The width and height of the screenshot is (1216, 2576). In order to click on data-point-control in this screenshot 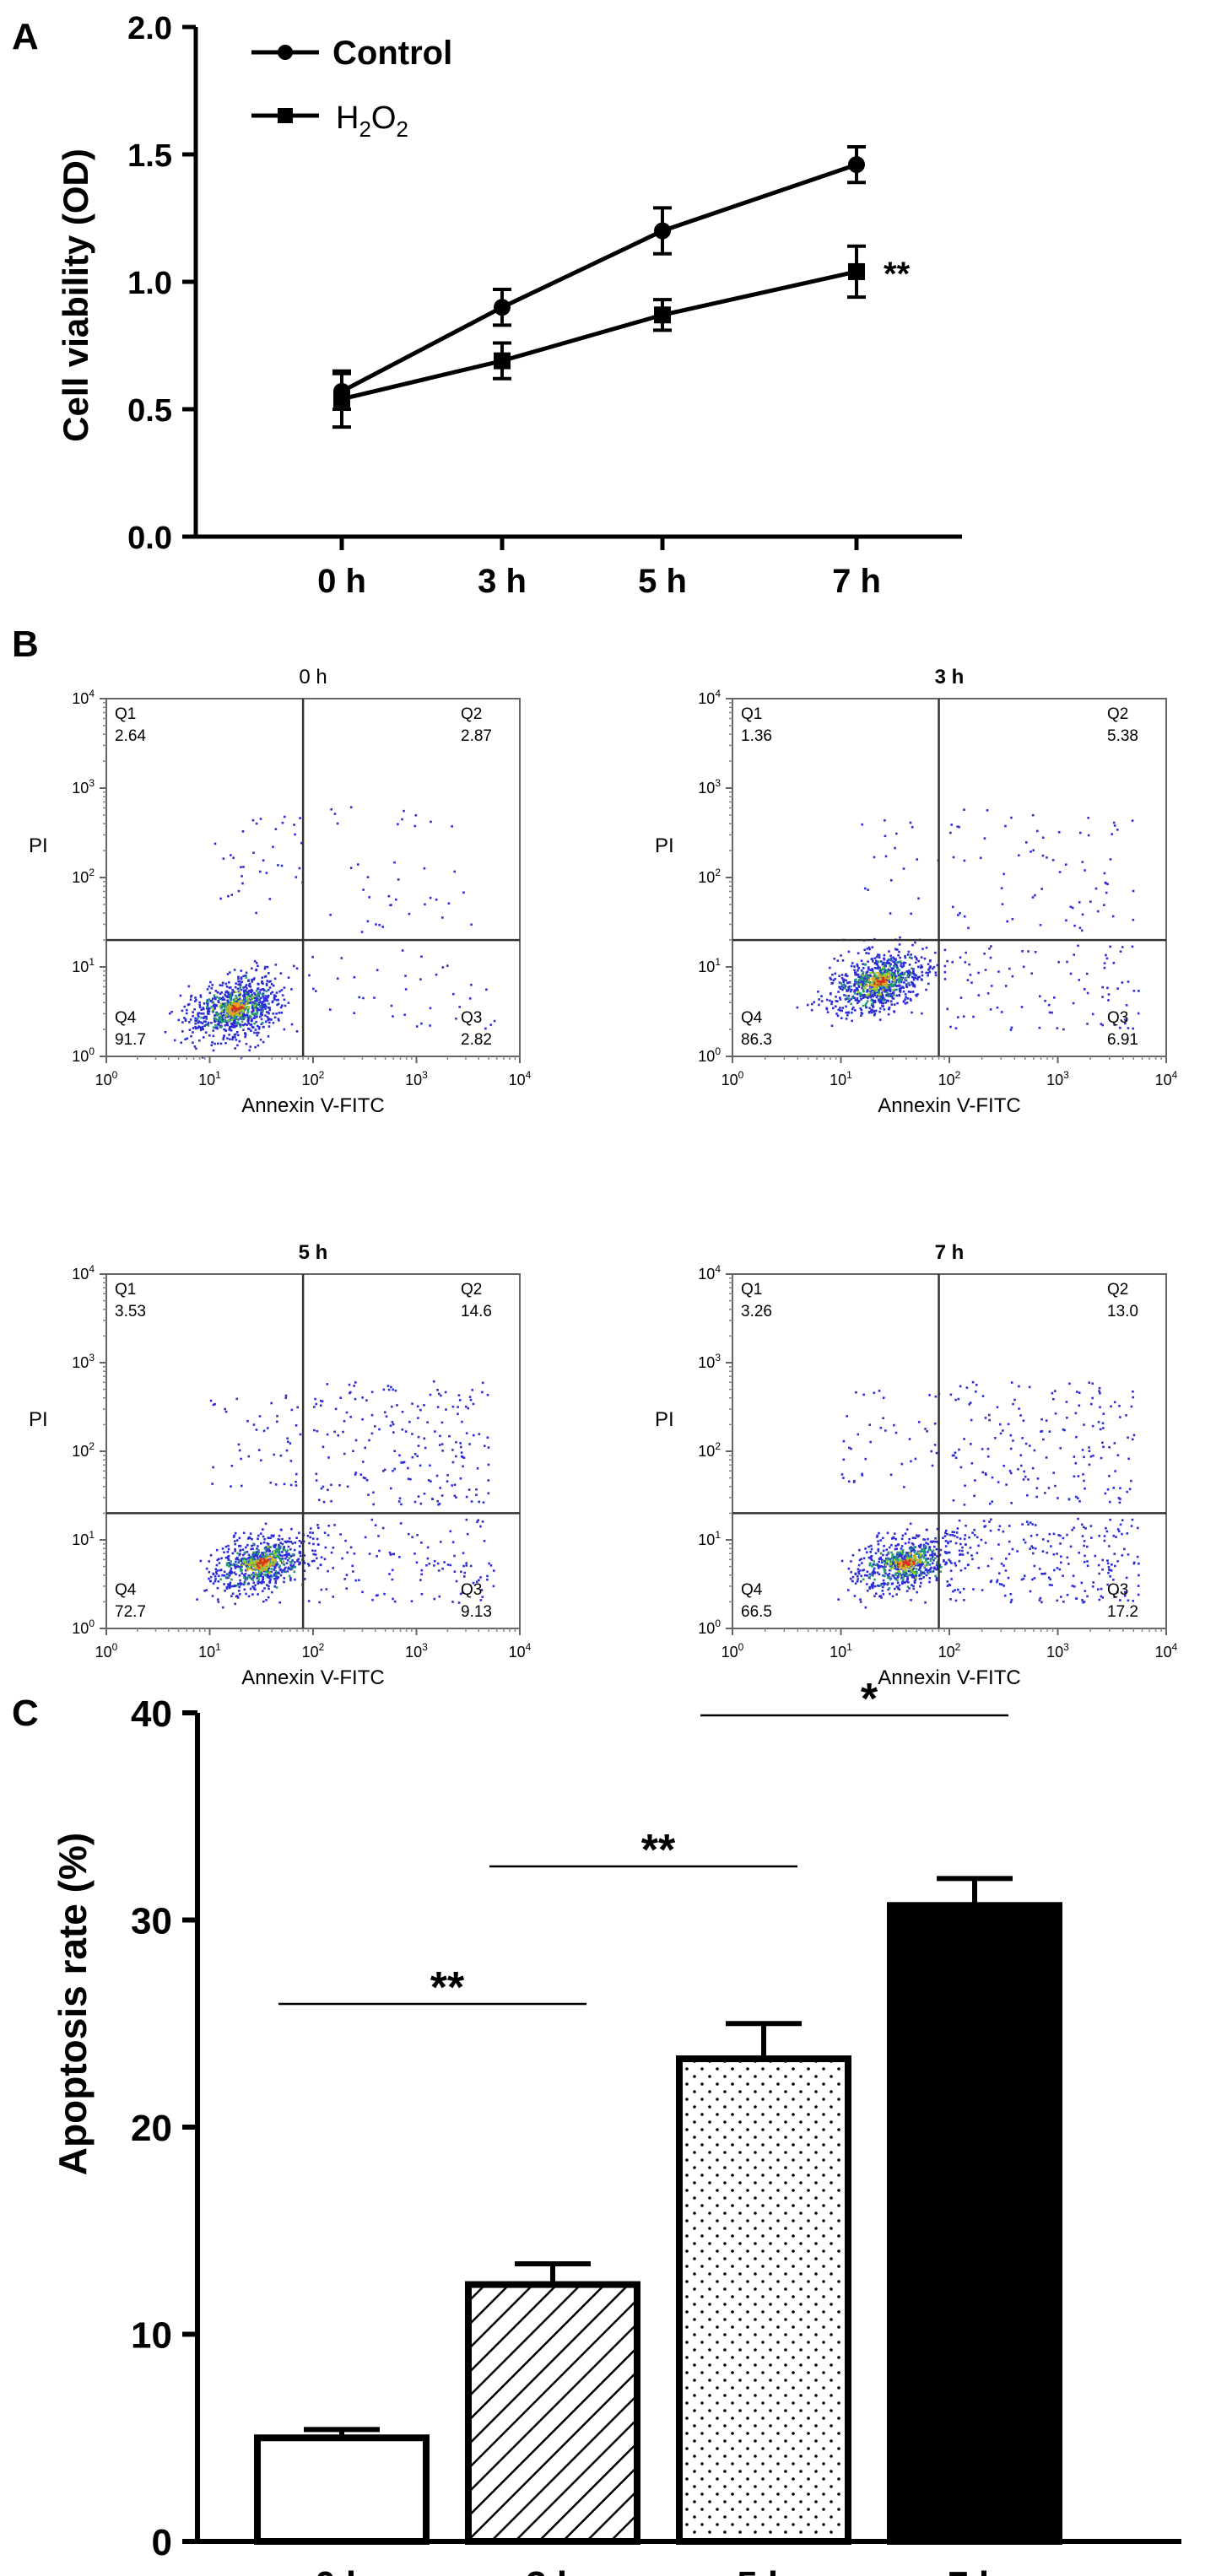, I will do `click(662, 231)`.